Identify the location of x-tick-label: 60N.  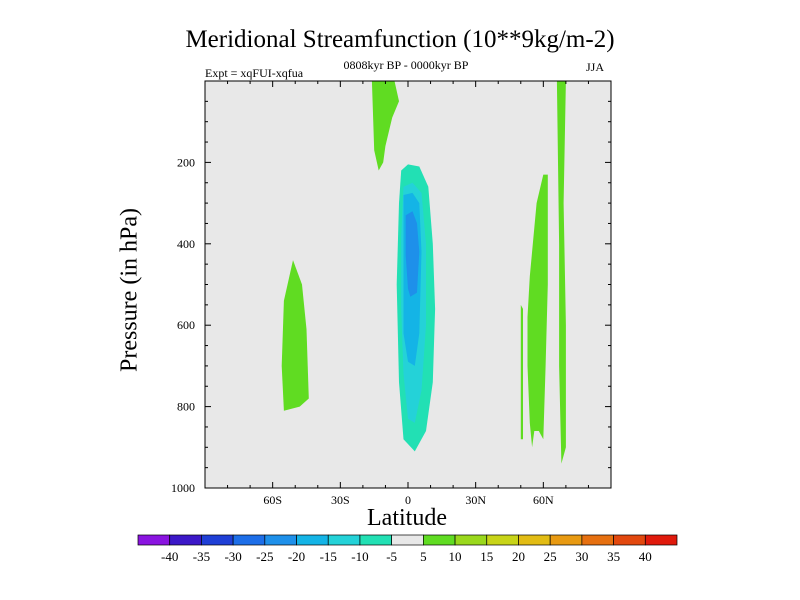
(543, 500).